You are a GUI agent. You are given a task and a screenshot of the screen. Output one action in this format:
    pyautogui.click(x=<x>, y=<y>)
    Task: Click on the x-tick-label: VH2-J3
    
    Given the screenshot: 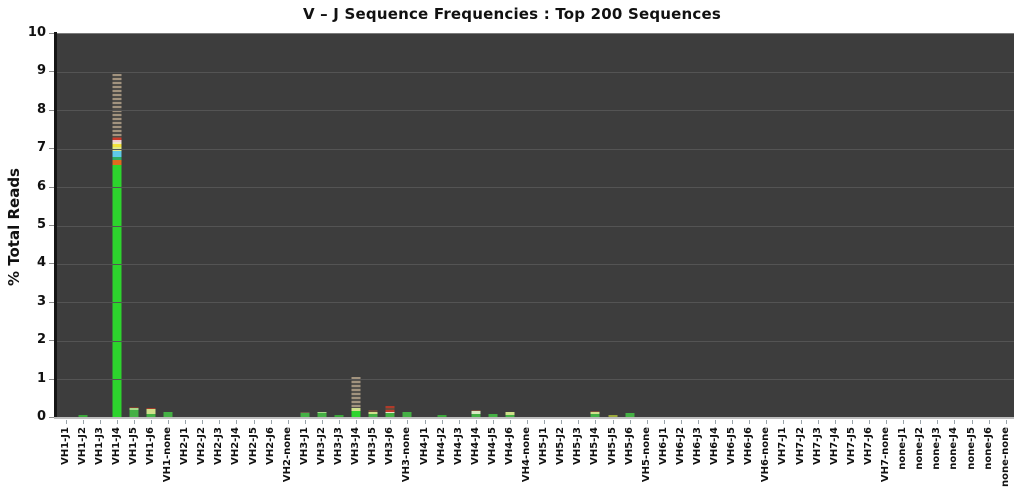 What is the action you would take?
    pyautogui.click(x=219, y=446)
    